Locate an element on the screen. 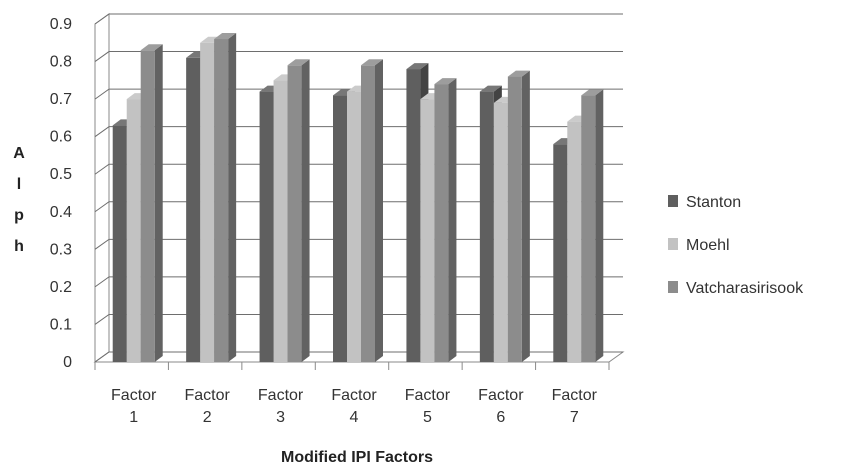 This screenshot has width=841, height=466. x-tick-label: Factor 6 is located at coordinates (501, 406).